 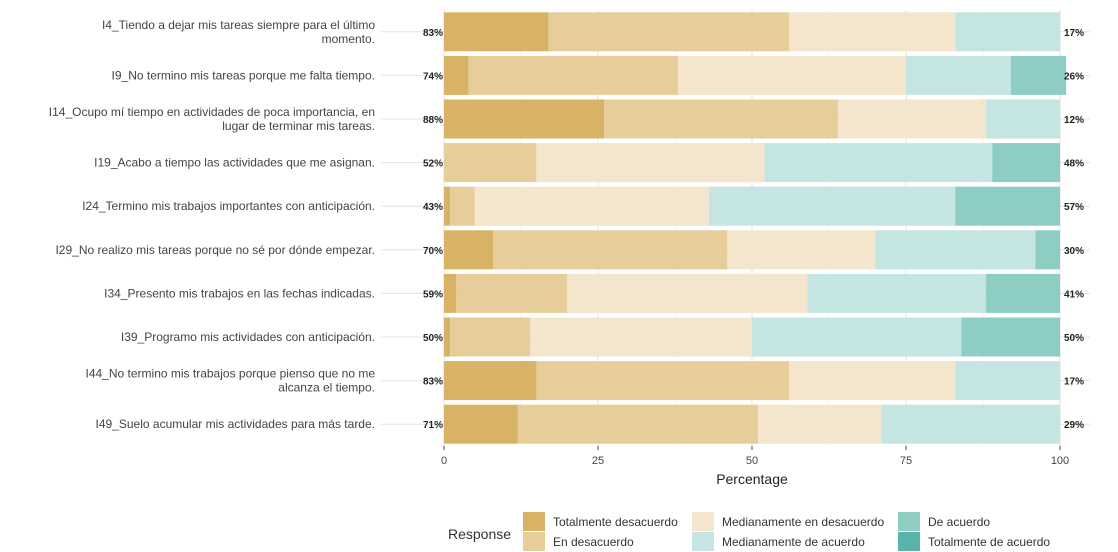 I want to click on legend-title: Response, so click(x=480, y=534).